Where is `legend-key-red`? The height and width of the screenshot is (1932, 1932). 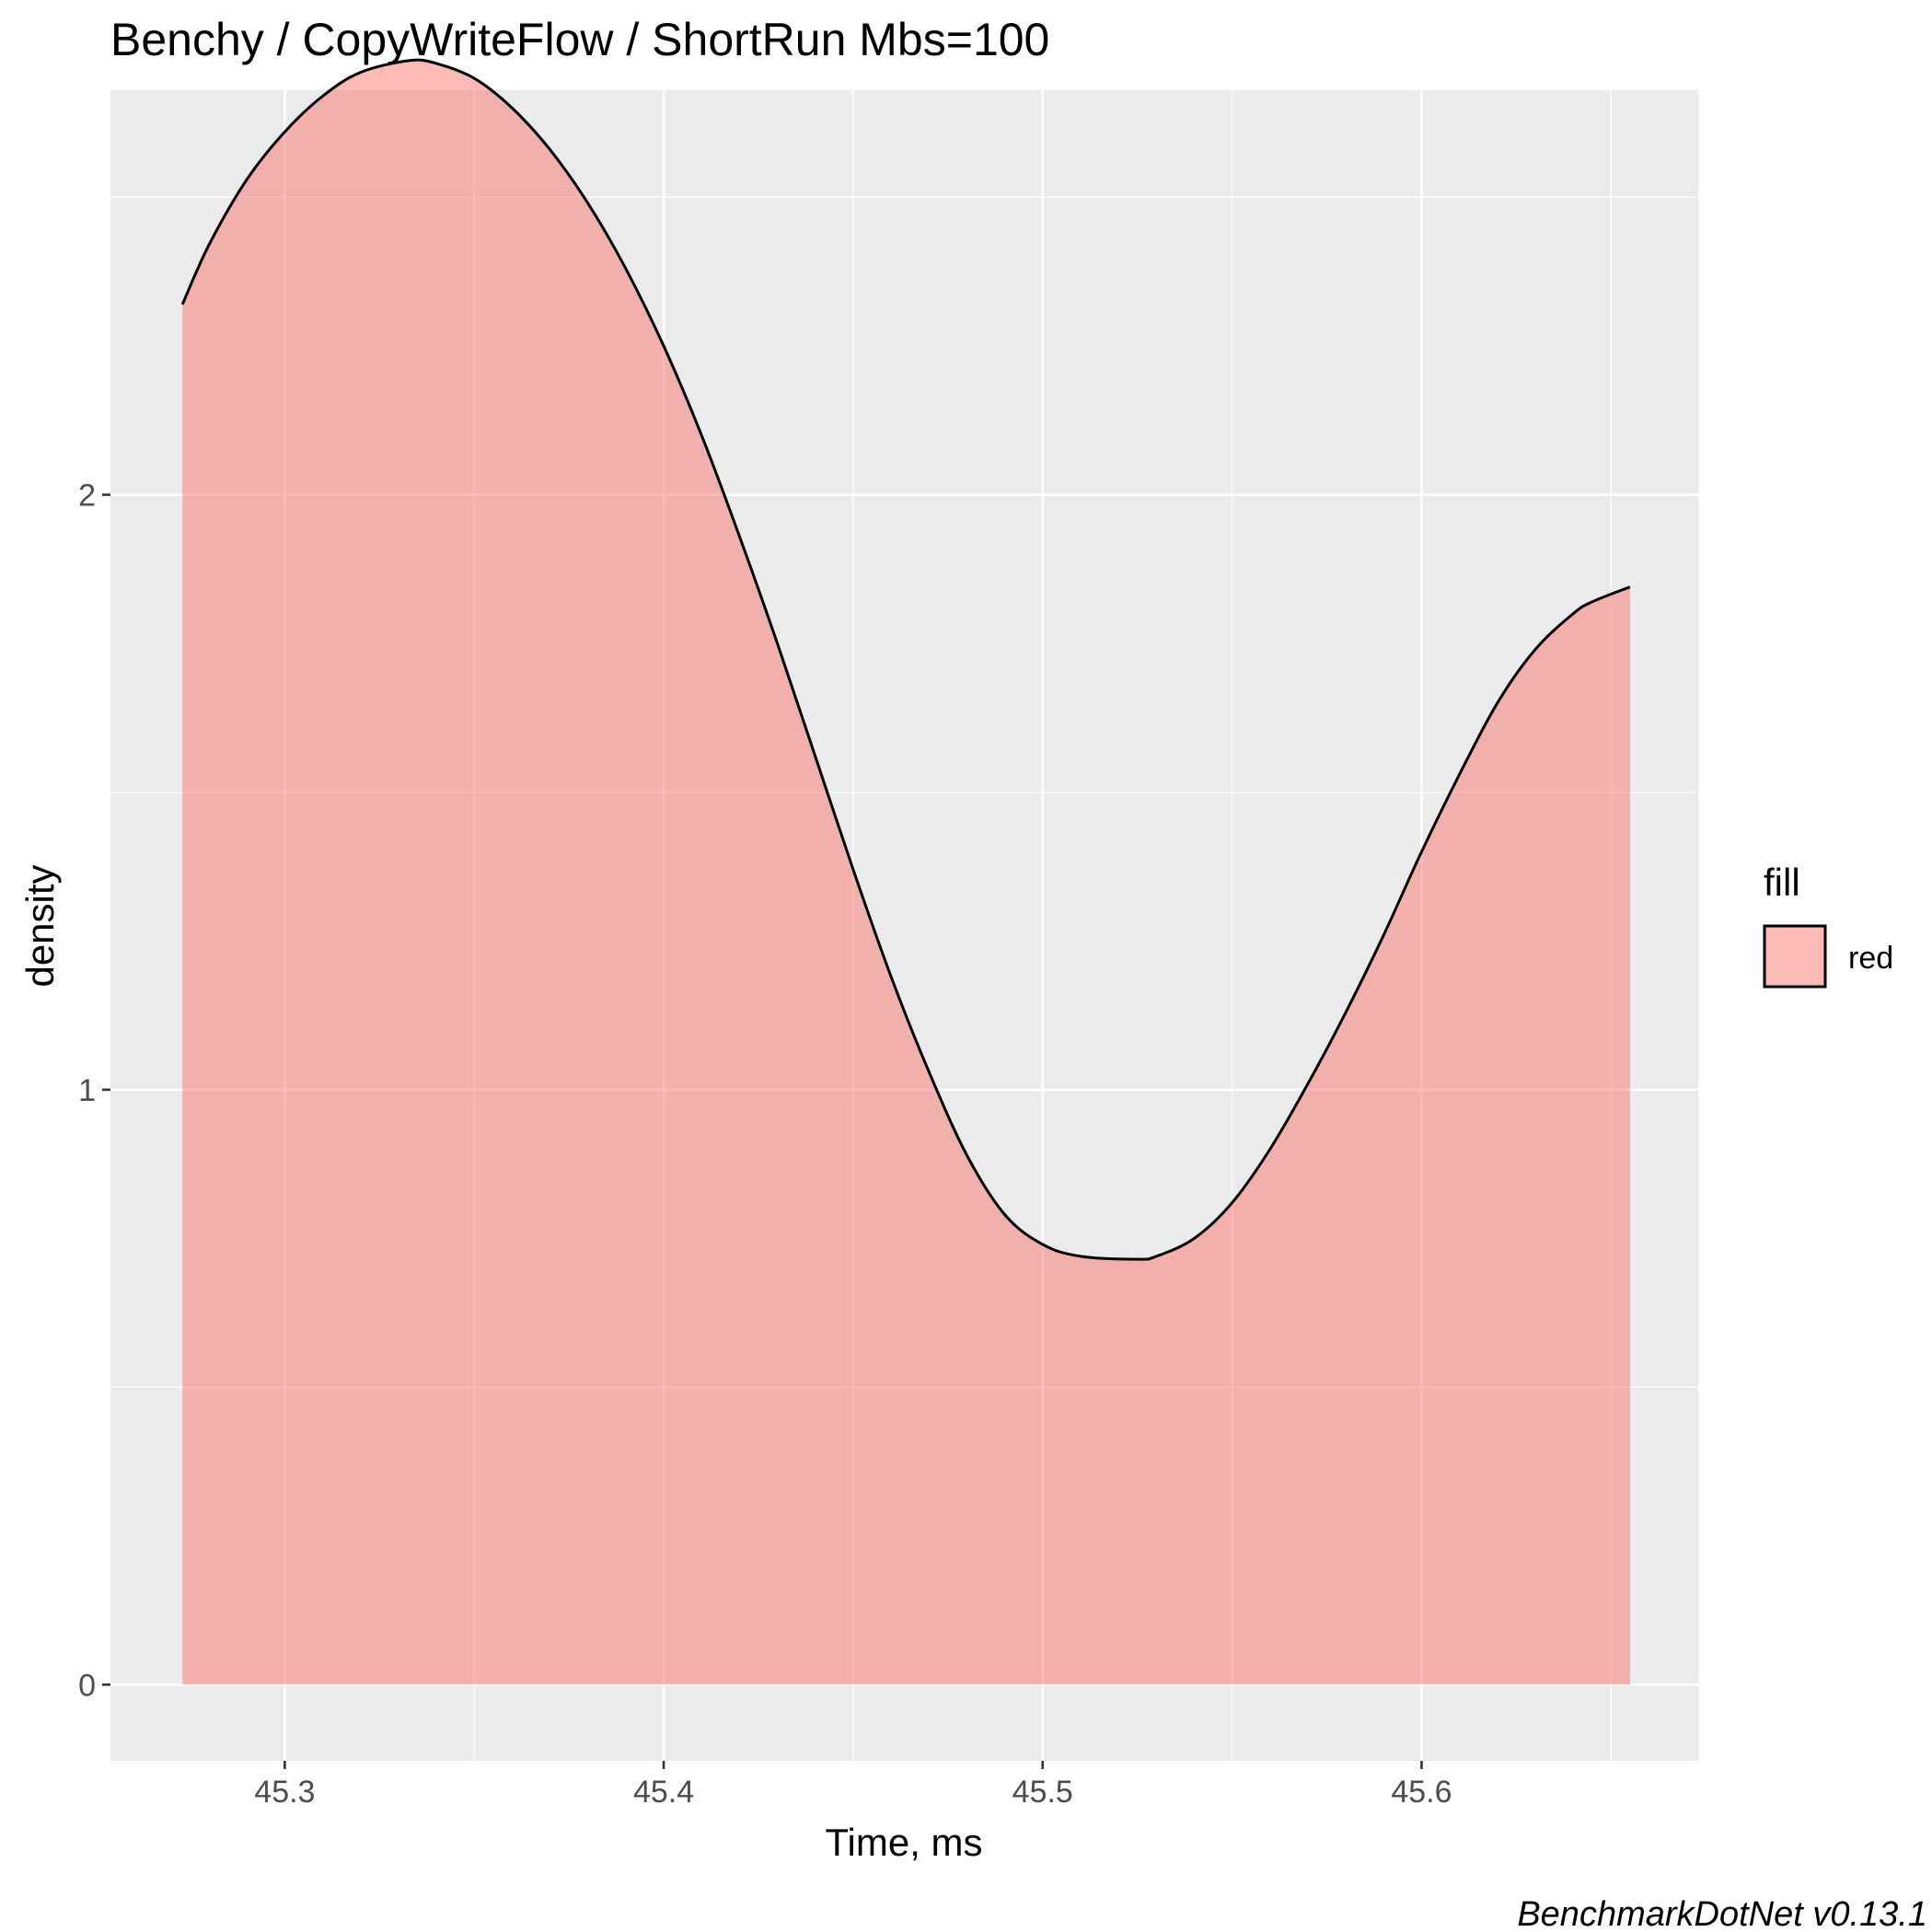 legend-key-red is located at coordinates (1795, 957).